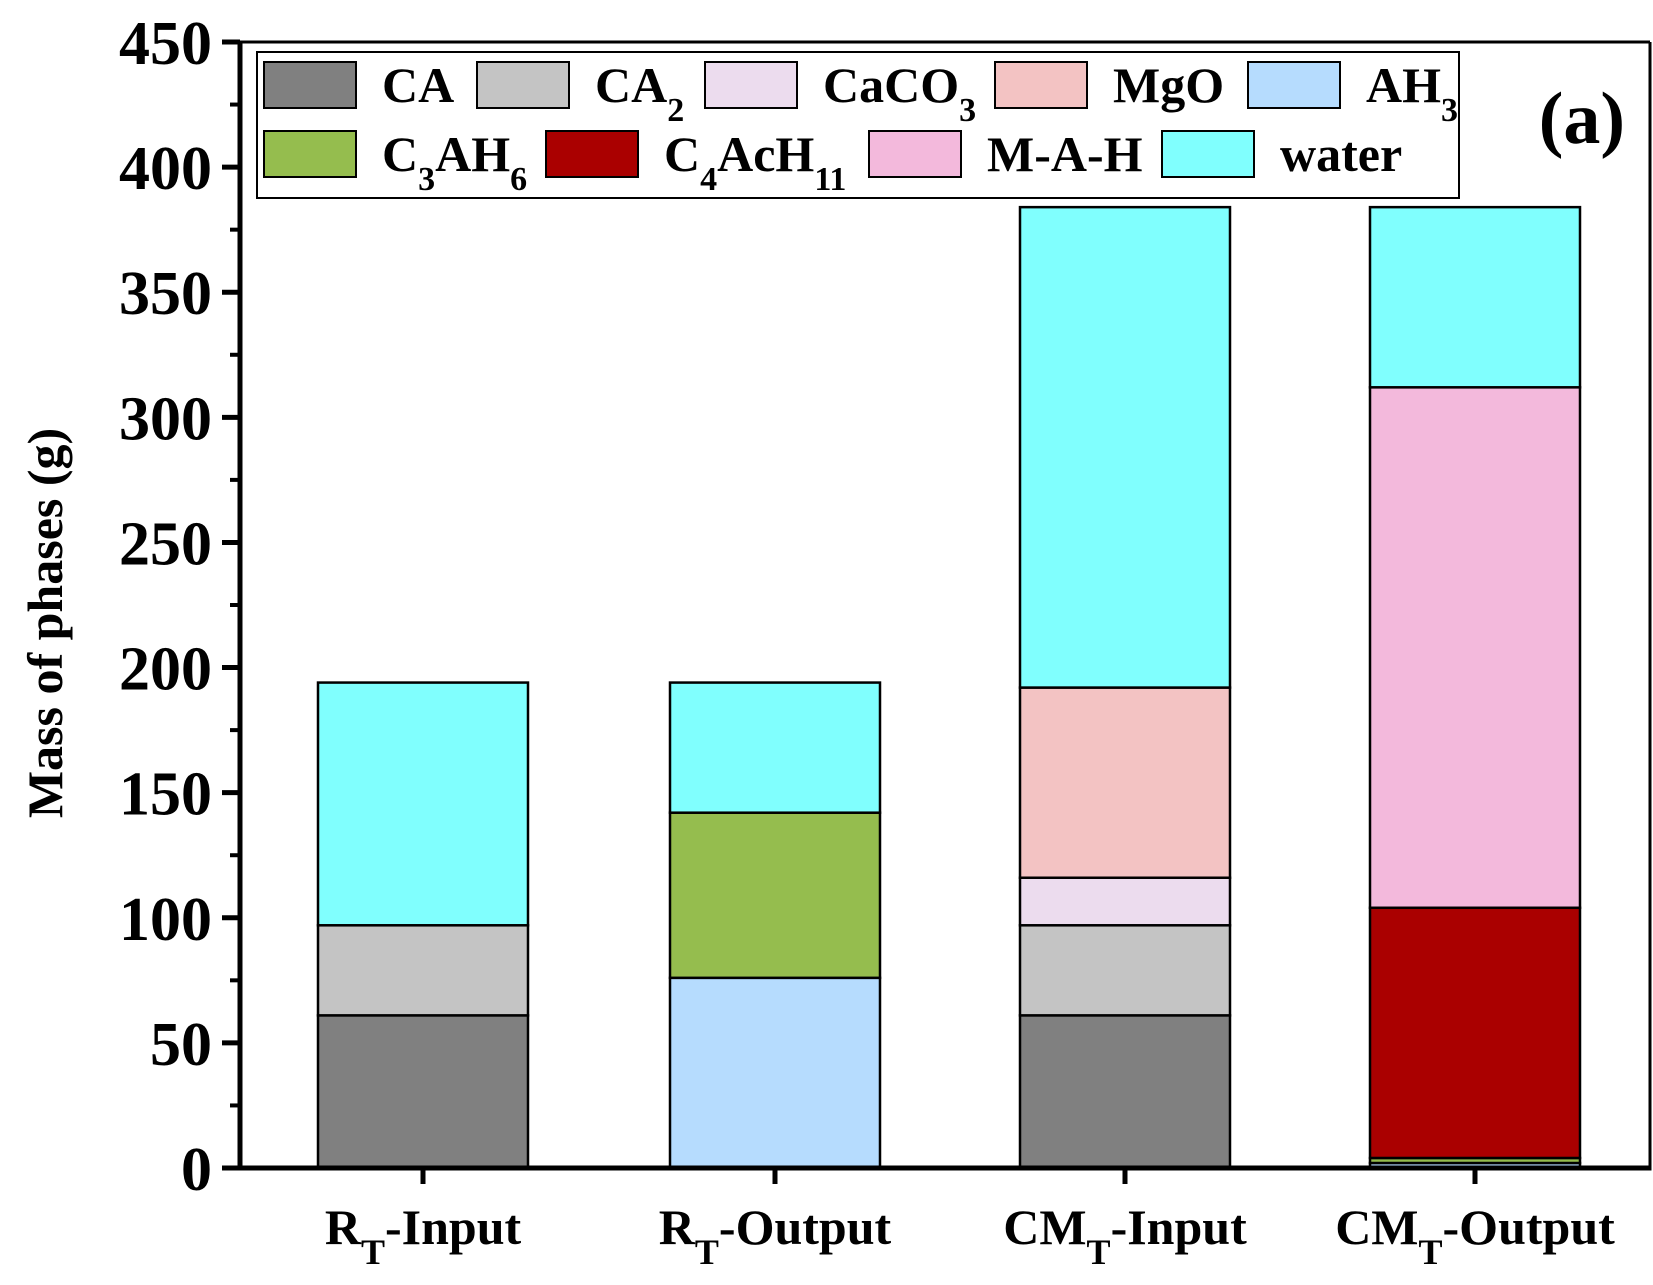  I want to click on legend-label-caco3: CaCO3, so click(899, 93).